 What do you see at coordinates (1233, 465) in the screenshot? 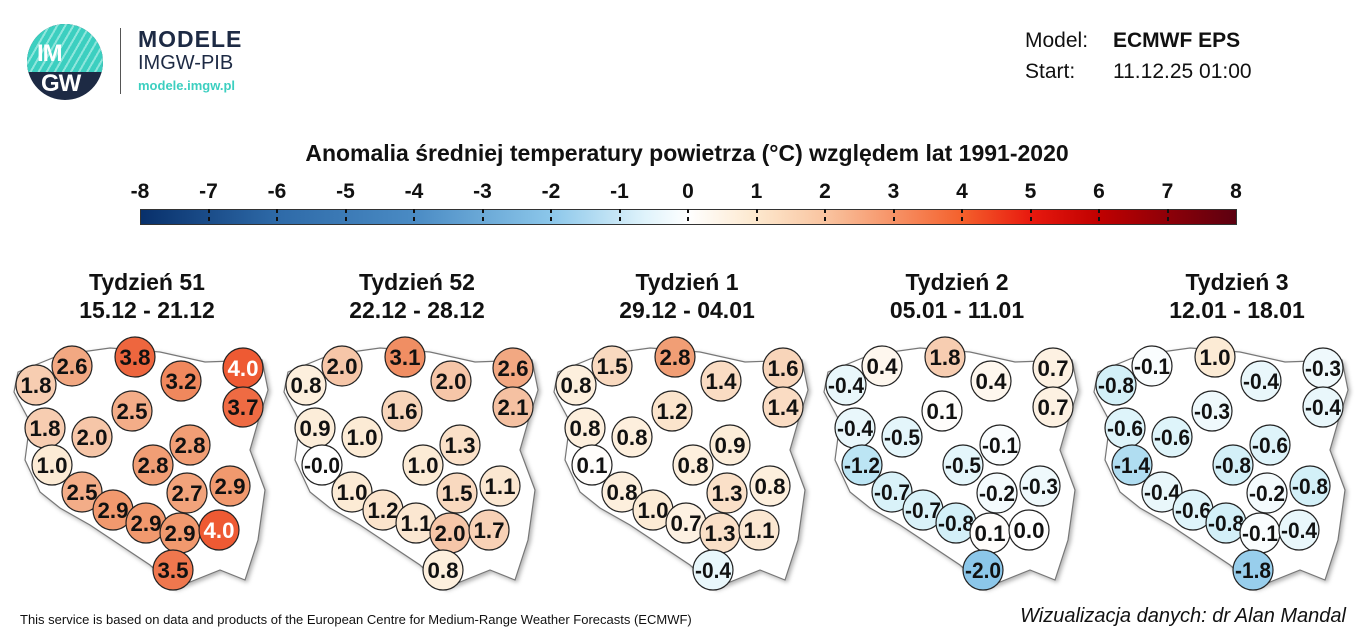
I see `region-anomaly-value: -0.8` at bounding box center [1233, 465].